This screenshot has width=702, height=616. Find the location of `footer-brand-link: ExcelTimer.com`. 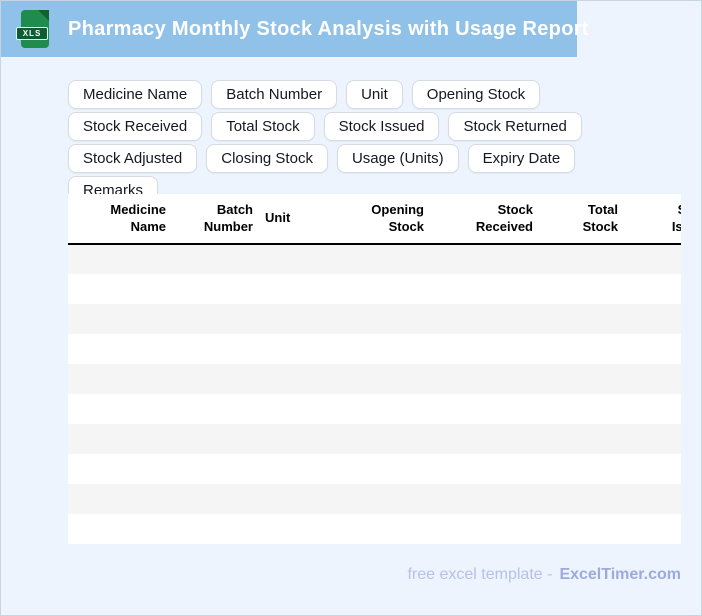

footer-brand-link: ExcelTimer.com is located at coordinates (620, 574).